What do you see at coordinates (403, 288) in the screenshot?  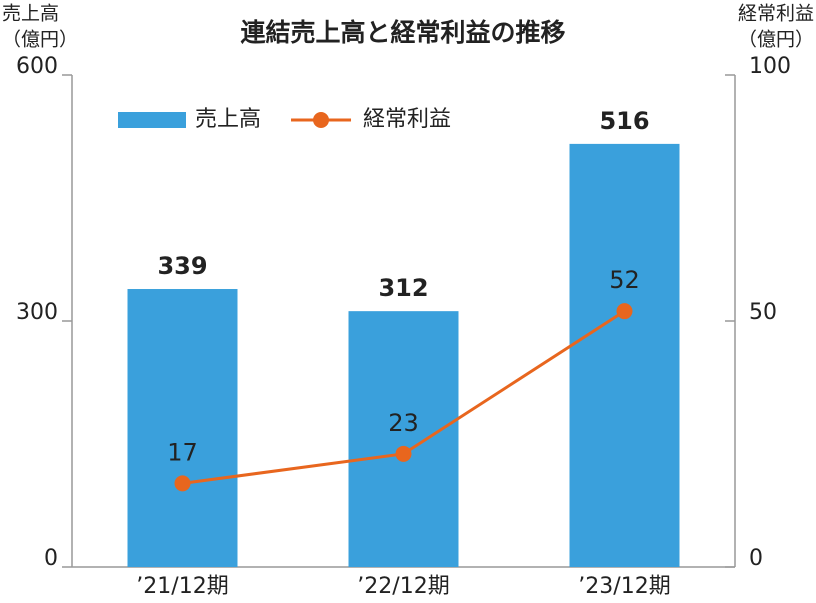 I see `data-label: 312` at bounding box center [403, 288].